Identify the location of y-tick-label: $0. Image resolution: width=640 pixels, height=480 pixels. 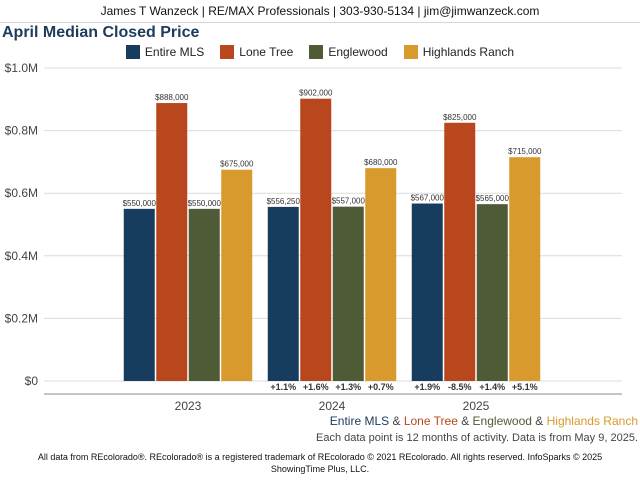
(32, 381).